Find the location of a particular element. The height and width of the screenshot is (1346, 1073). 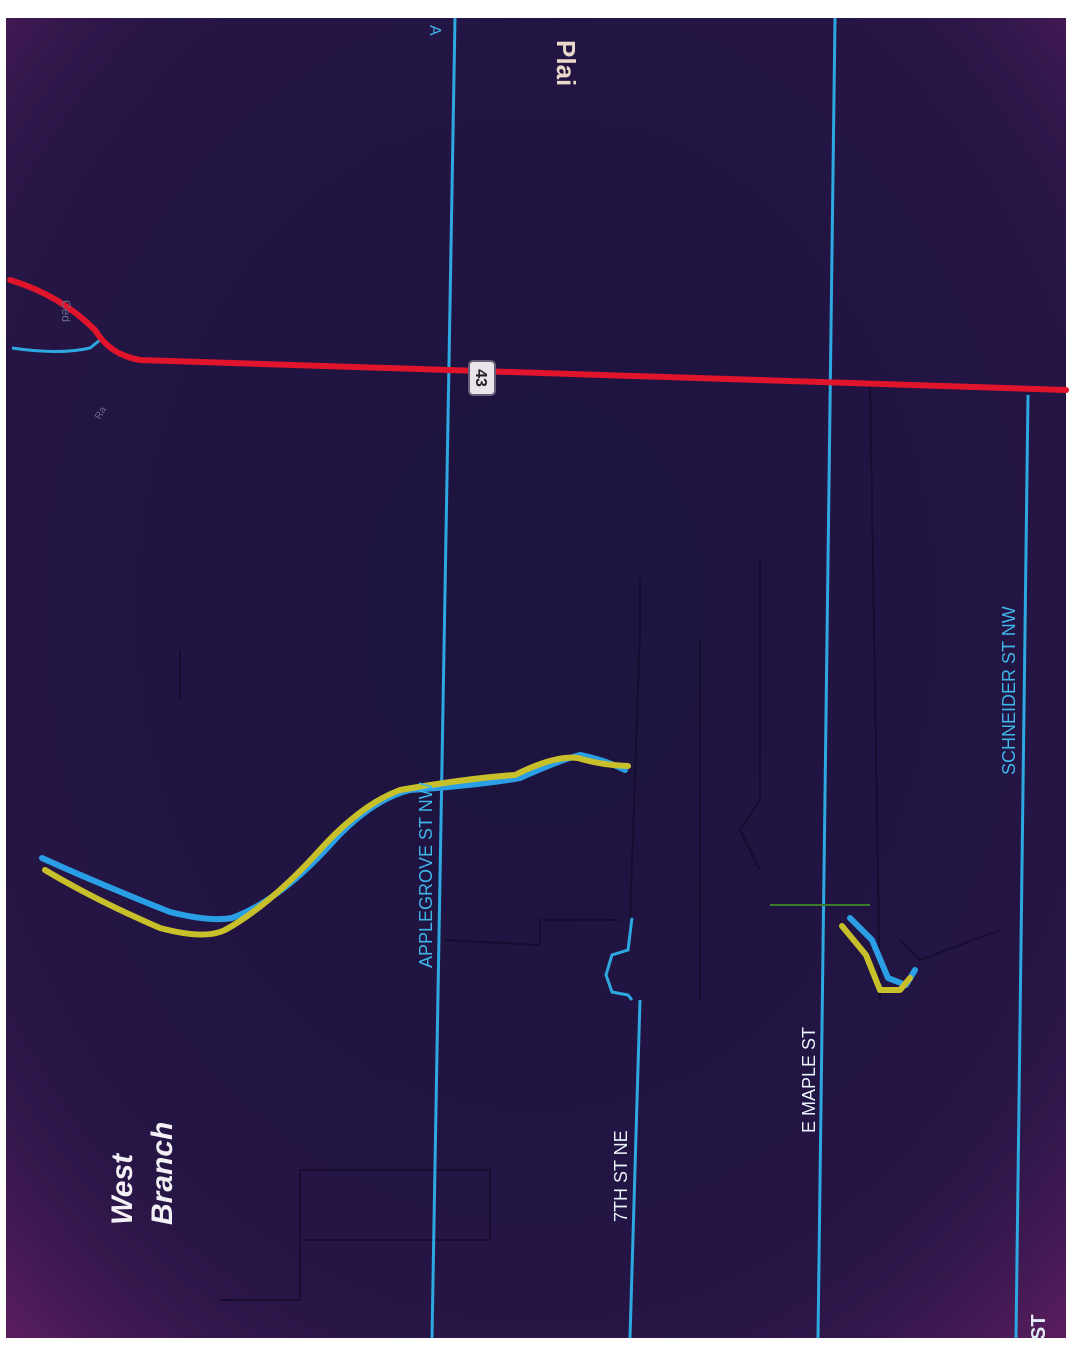

route-shield-number: 43 is located at coordinates (480, 378).